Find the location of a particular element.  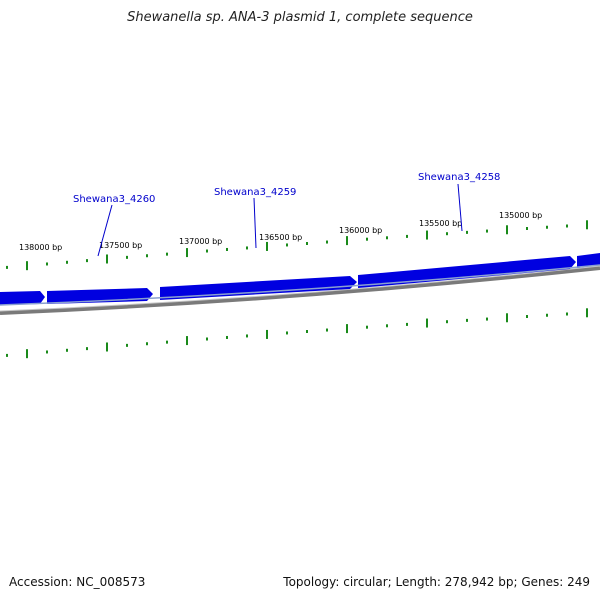

gene-shadow is located at coordinates (300, 285).